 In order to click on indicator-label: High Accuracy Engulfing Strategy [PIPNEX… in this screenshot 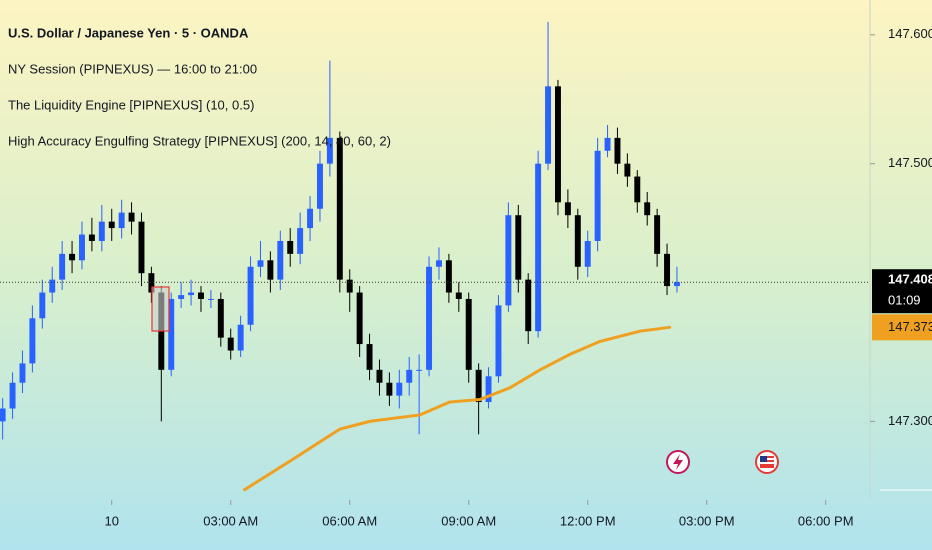, I will do `click(199, 140)`.